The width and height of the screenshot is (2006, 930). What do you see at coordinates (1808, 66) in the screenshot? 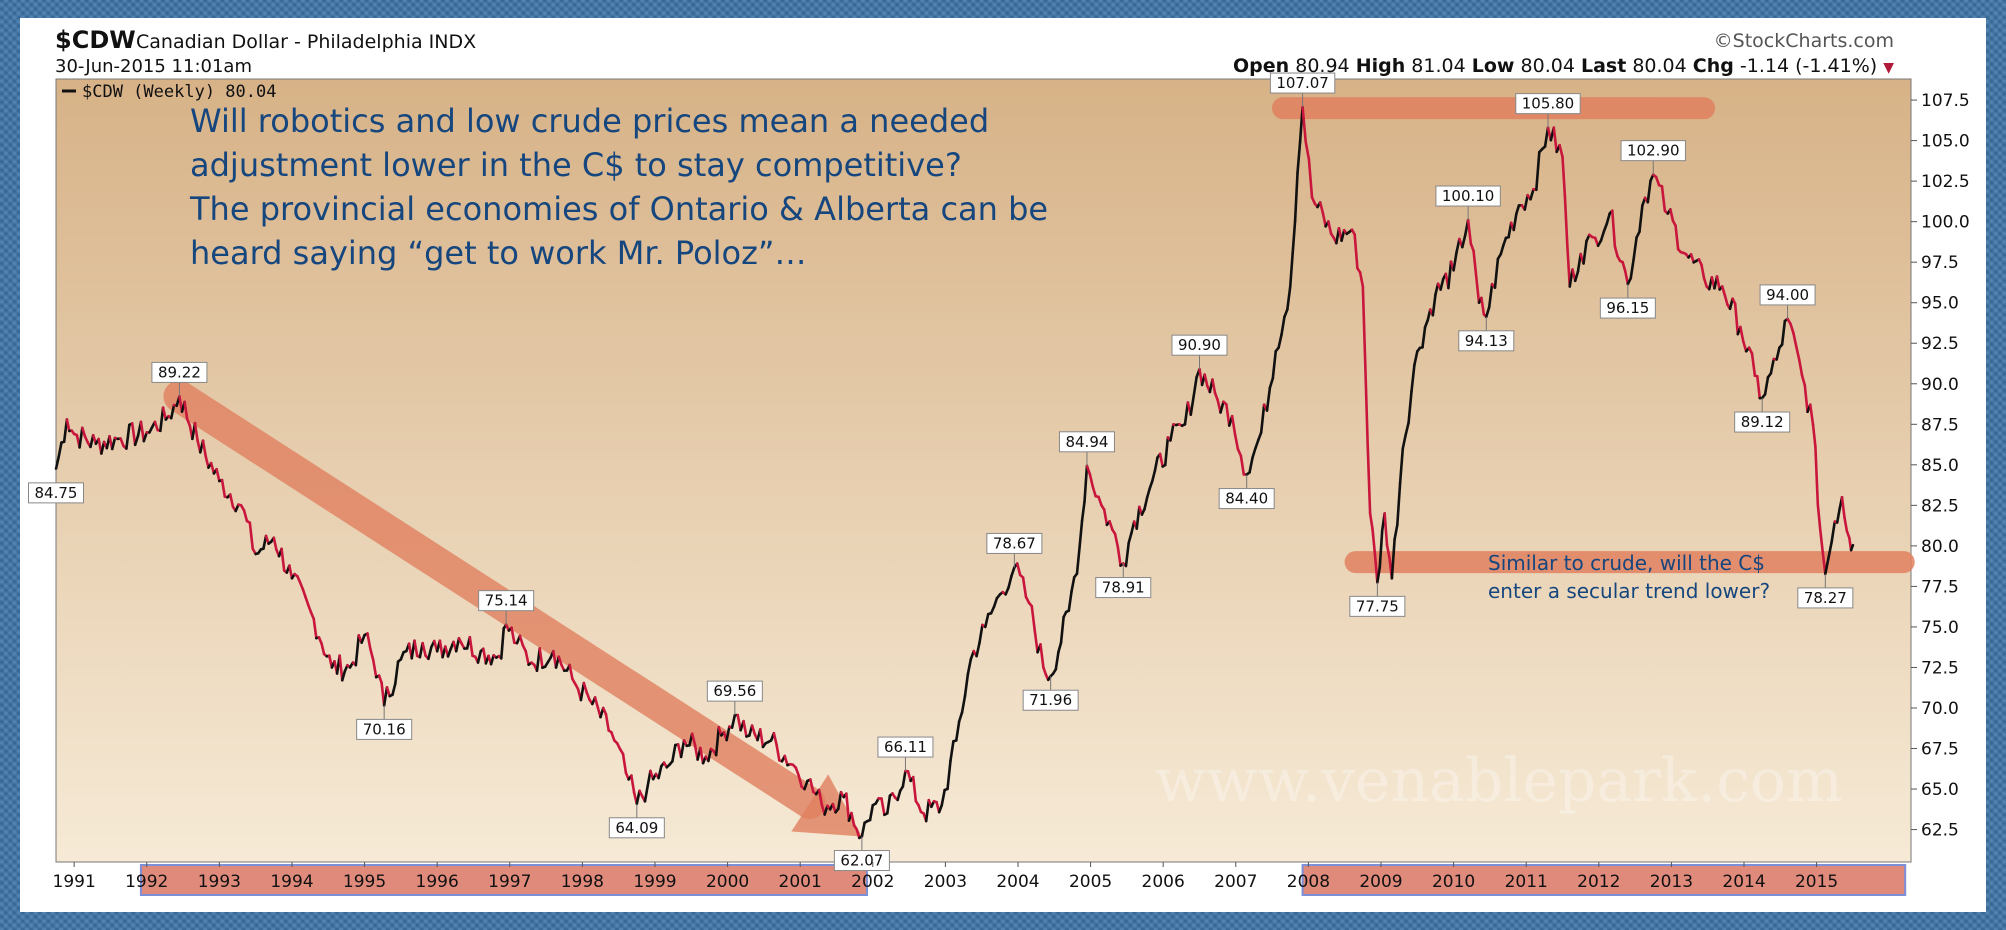
I see `chg-value: -1.14 (-1.41%)` at bounding box center [1808, 66].